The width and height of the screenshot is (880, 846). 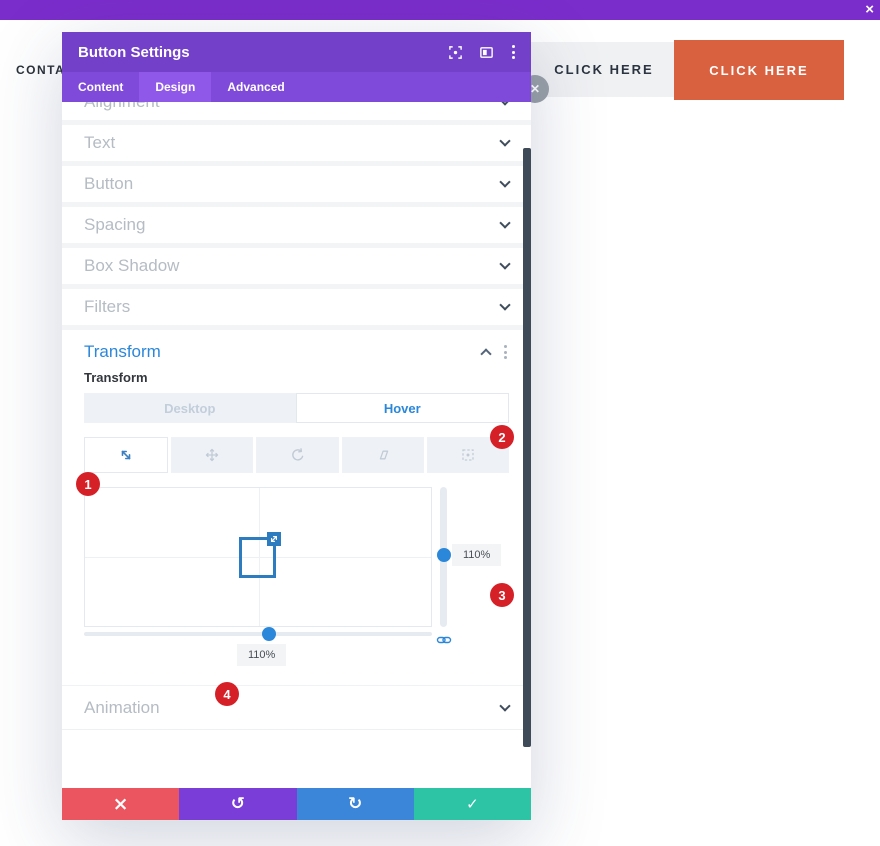 What do you see at coordinates (190, 408) in the screenshot?
I see `desktop-tab: Desktop` at bounding box center [190, 408].